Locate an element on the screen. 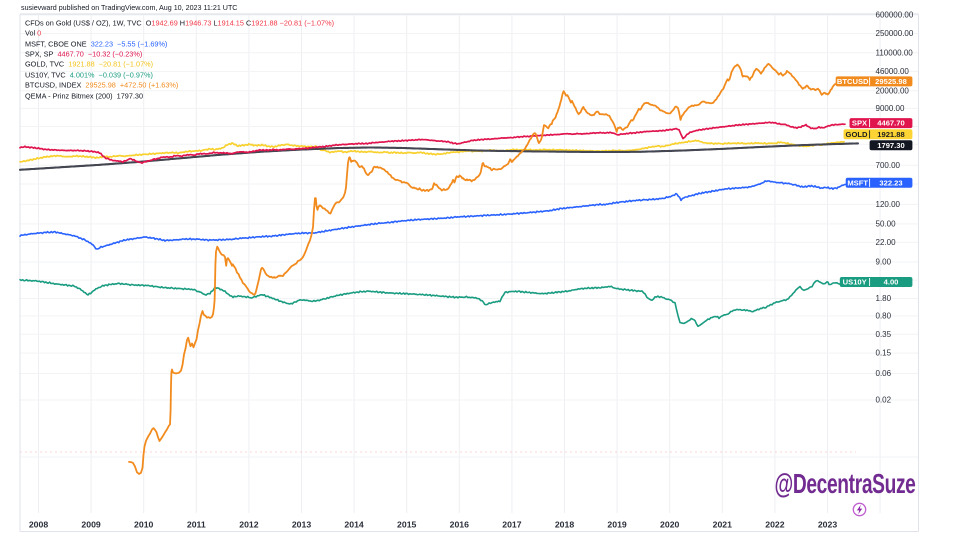  svg-text: 2014 is located at coordinates (353, 525).